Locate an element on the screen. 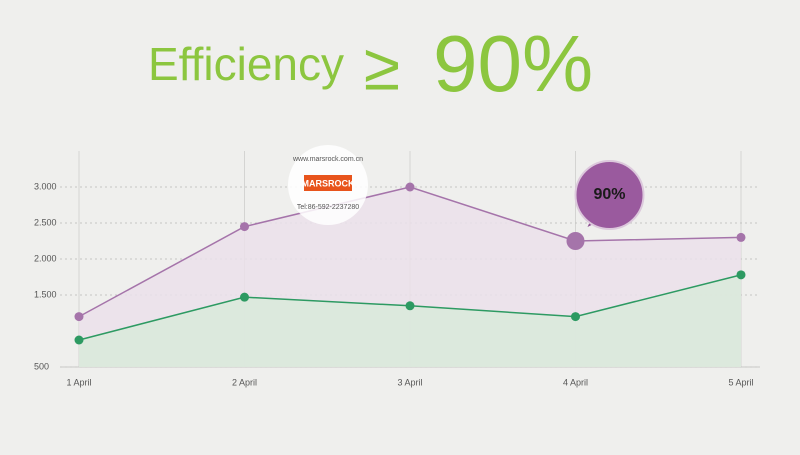 This screenshot has height=455, width=800. y-tick-label: 2.500 is located at coordinates (45, 222).